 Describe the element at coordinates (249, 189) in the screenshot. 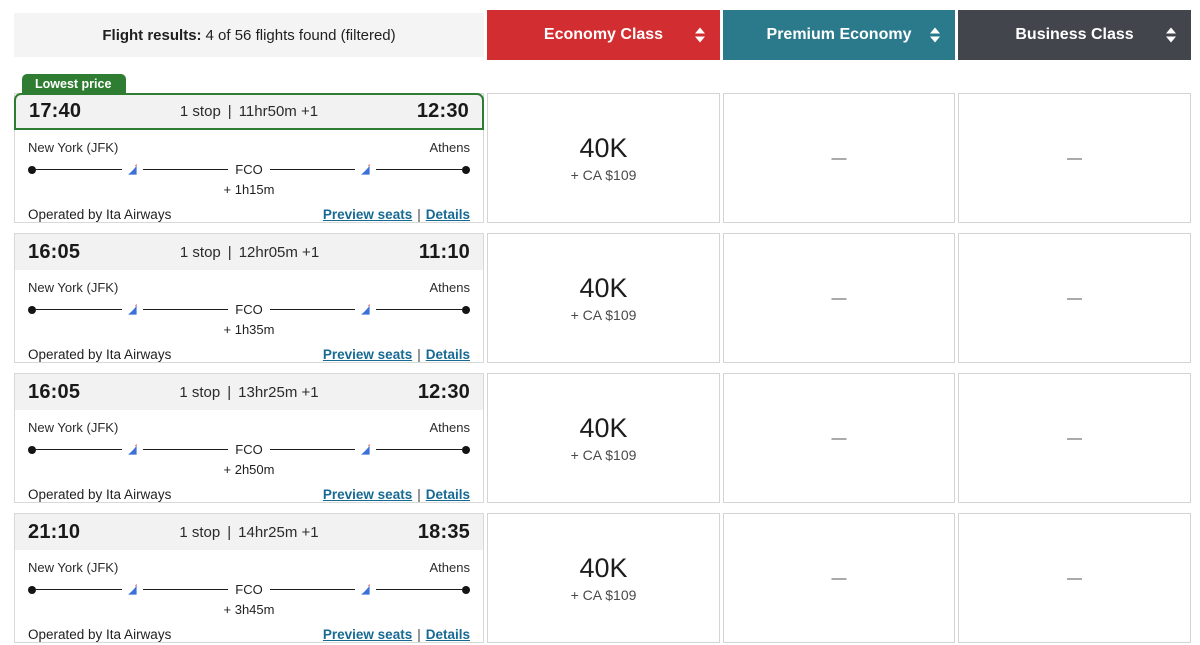

I see `layover-duration: + 1h15m` at that location.